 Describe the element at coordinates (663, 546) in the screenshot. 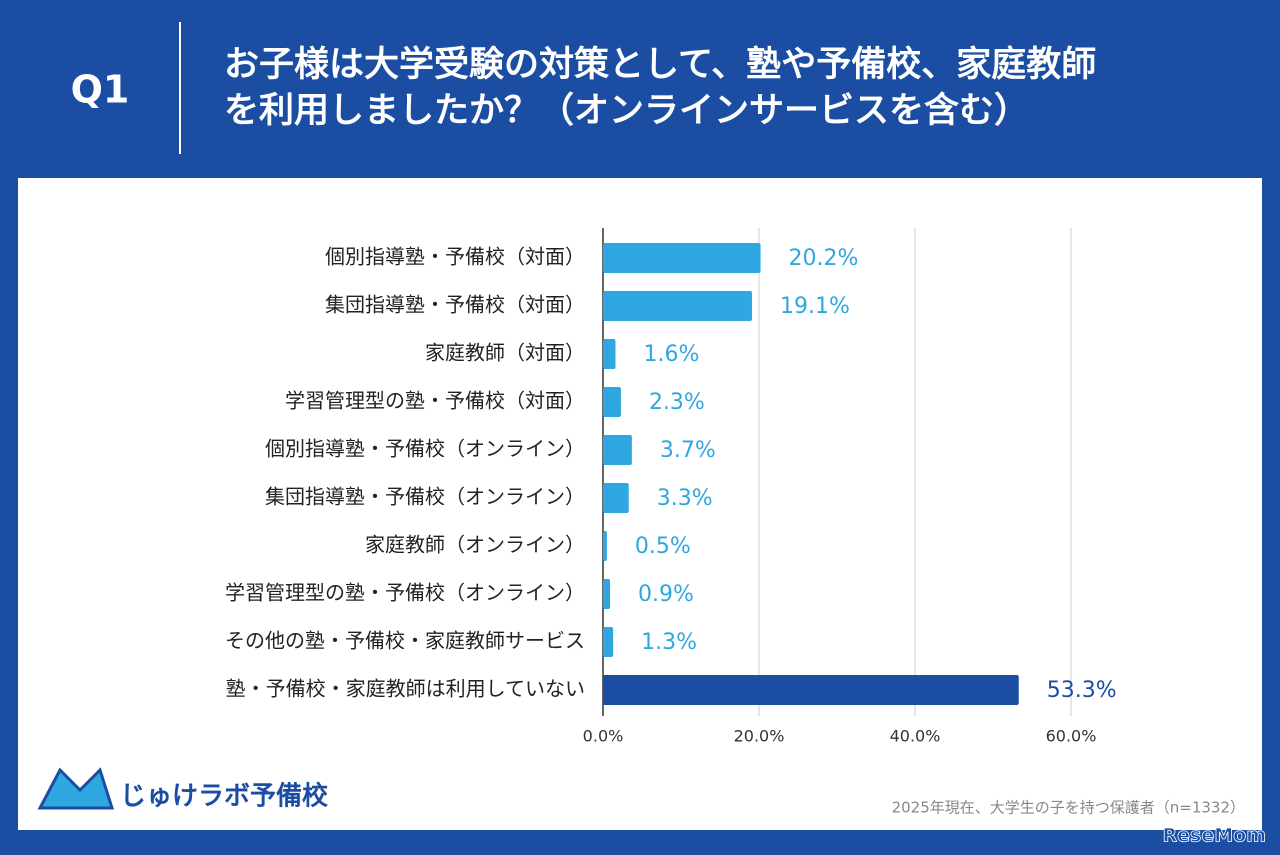

I see `value-label: 0.5%` at that location.